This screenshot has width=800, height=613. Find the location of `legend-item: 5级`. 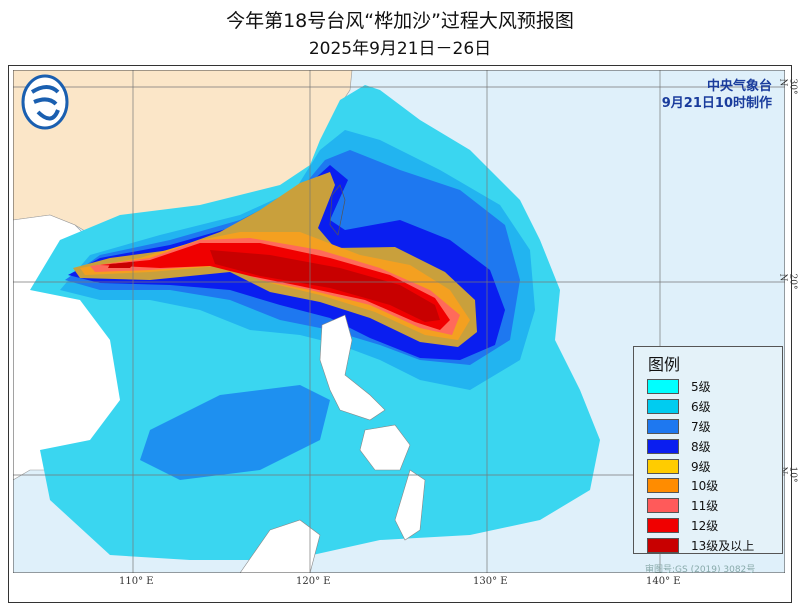

legend-item: 5级 is located at coordinates (714, 387).